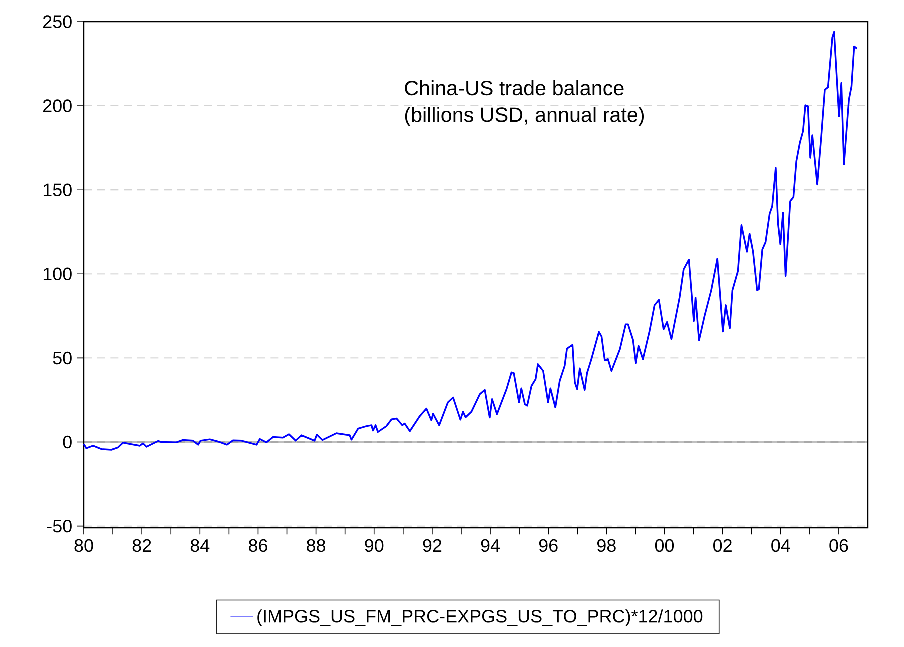 Image resolution: width=904 pixels, height=647 pixels. Describe the element at coordinates (84, 545) in the screenshot. I see `x-tick-label: 80` at that location.